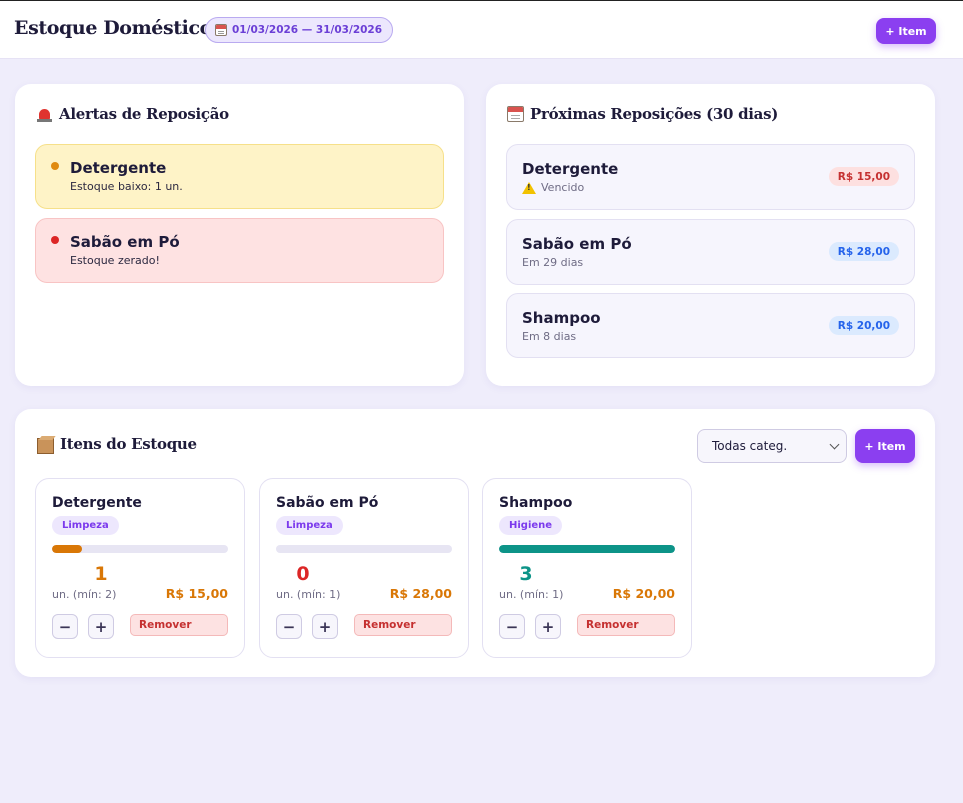  What do you see at coordinates (196, 593) in the screenshot?
I see `item-price: R$ 15,00` at bounding box center [196, 593].